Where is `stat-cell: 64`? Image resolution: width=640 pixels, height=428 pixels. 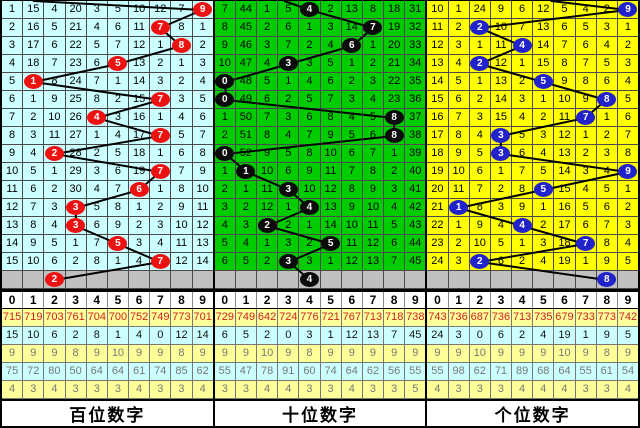
stat-cell: 64 is located at coordinates (565, 372).